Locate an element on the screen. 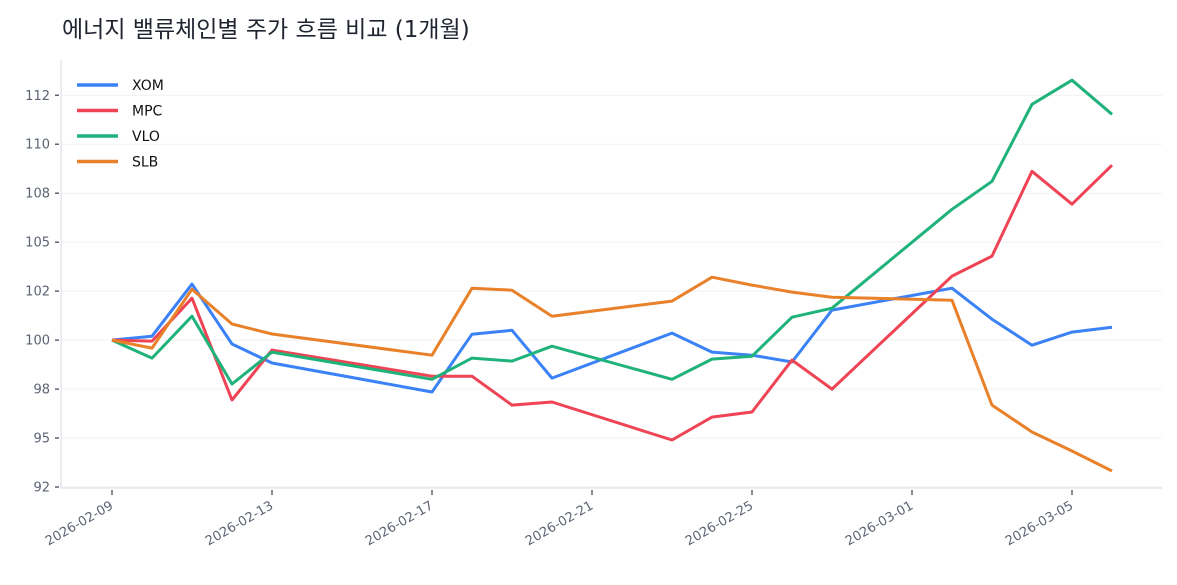 Image resolution: width=1177 pixels, height=585 pixels. x-tick-label: 2026-02-09 is located at coordinates (79, 523).